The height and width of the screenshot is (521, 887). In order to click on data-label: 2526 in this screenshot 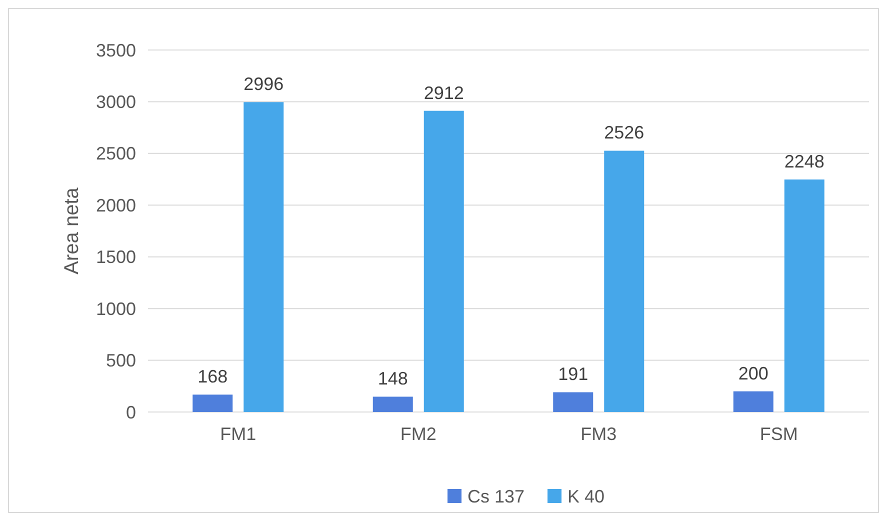, I will do `click(624, 132)`.